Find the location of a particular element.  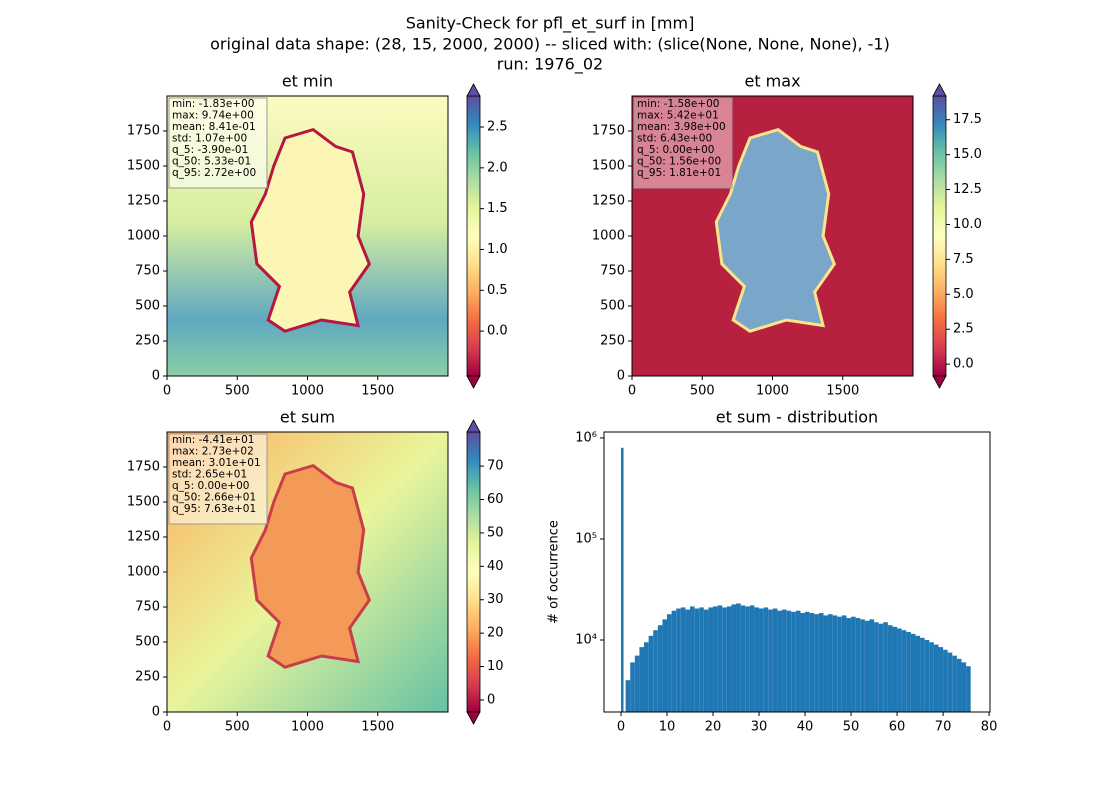

stats-text: std: 1.07e+00 is located at coordinates (209, 139).